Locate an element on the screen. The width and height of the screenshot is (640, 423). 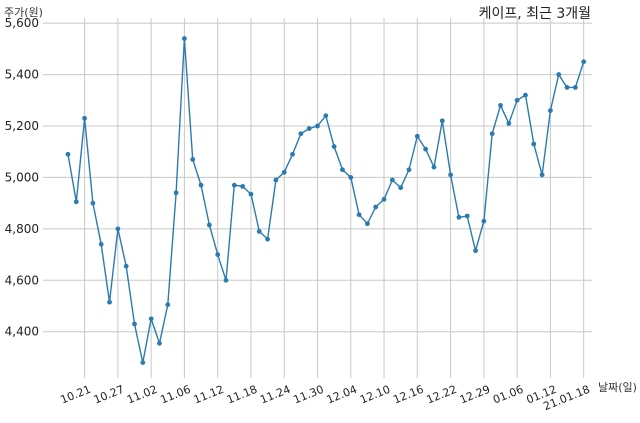
x-tick-label: 01.06 is located at coordinates (508, 395).